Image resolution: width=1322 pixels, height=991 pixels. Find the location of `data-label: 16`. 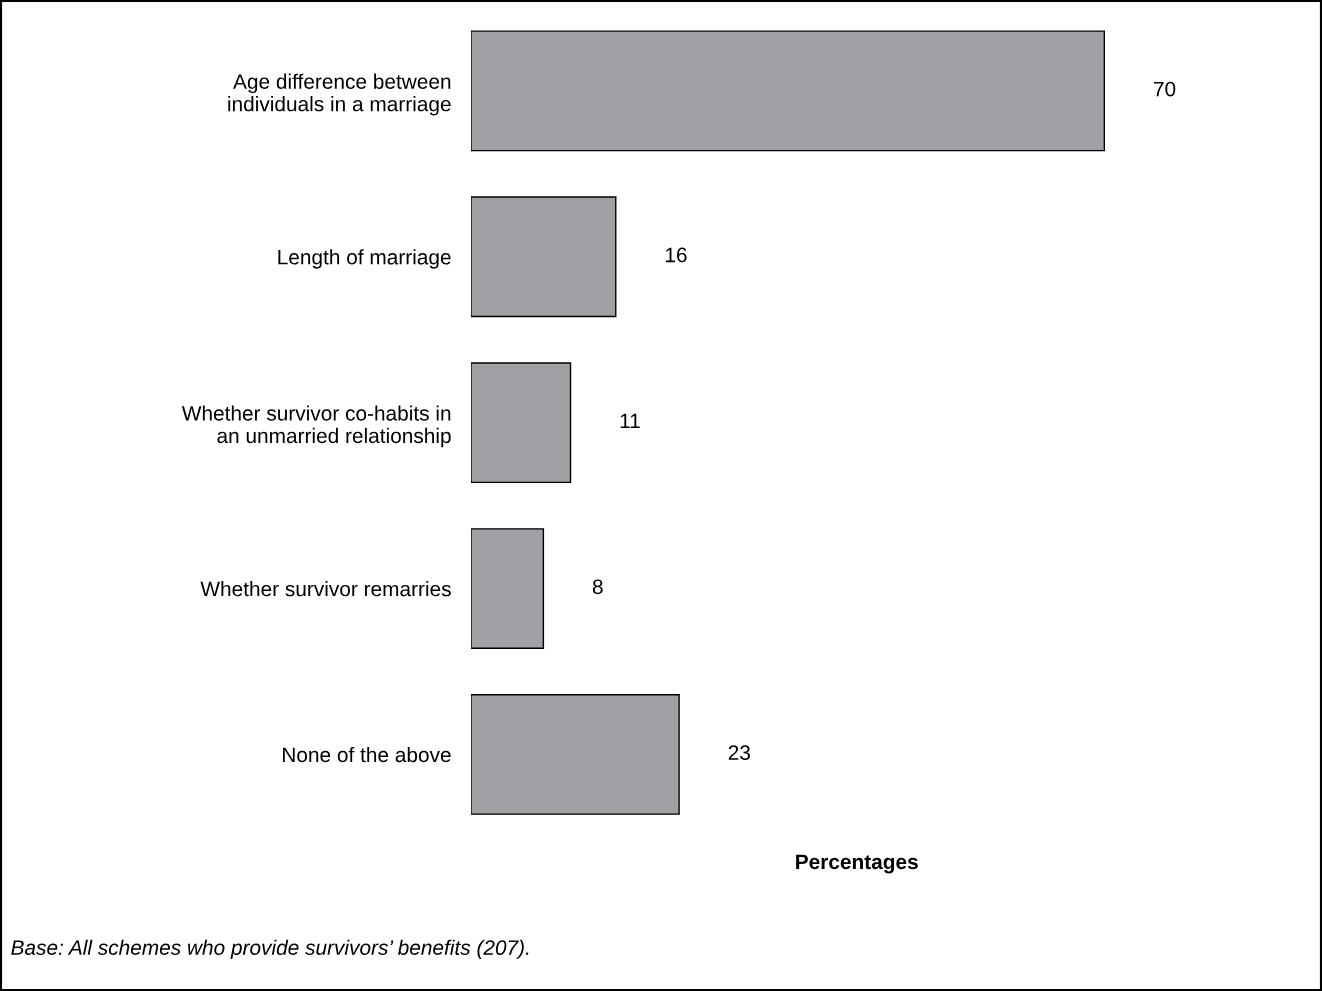

data-label: 16 is located at coordinates (676, 255).